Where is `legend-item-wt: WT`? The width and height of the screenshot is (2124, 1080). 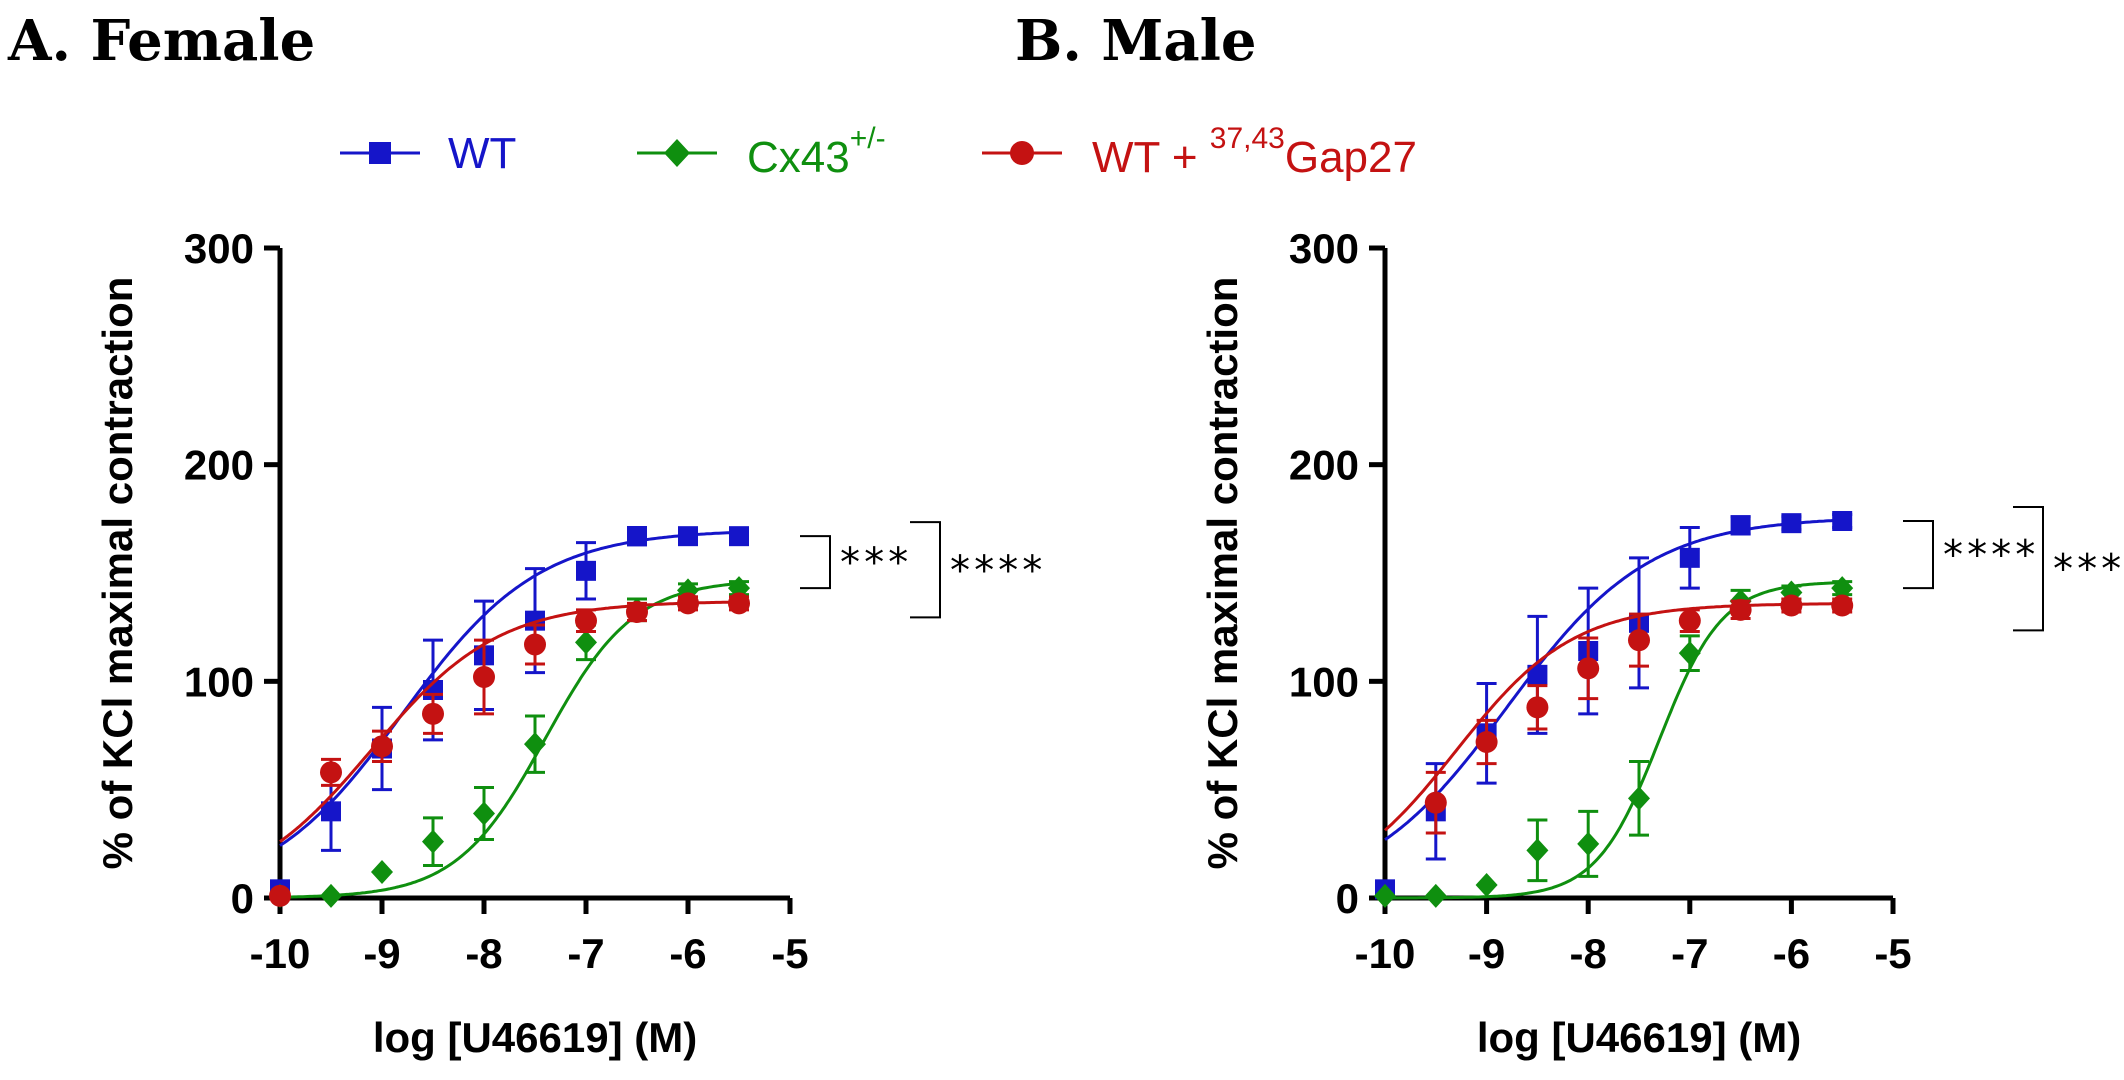 legend-item-wt: WT is located at coordinates (428, 153).